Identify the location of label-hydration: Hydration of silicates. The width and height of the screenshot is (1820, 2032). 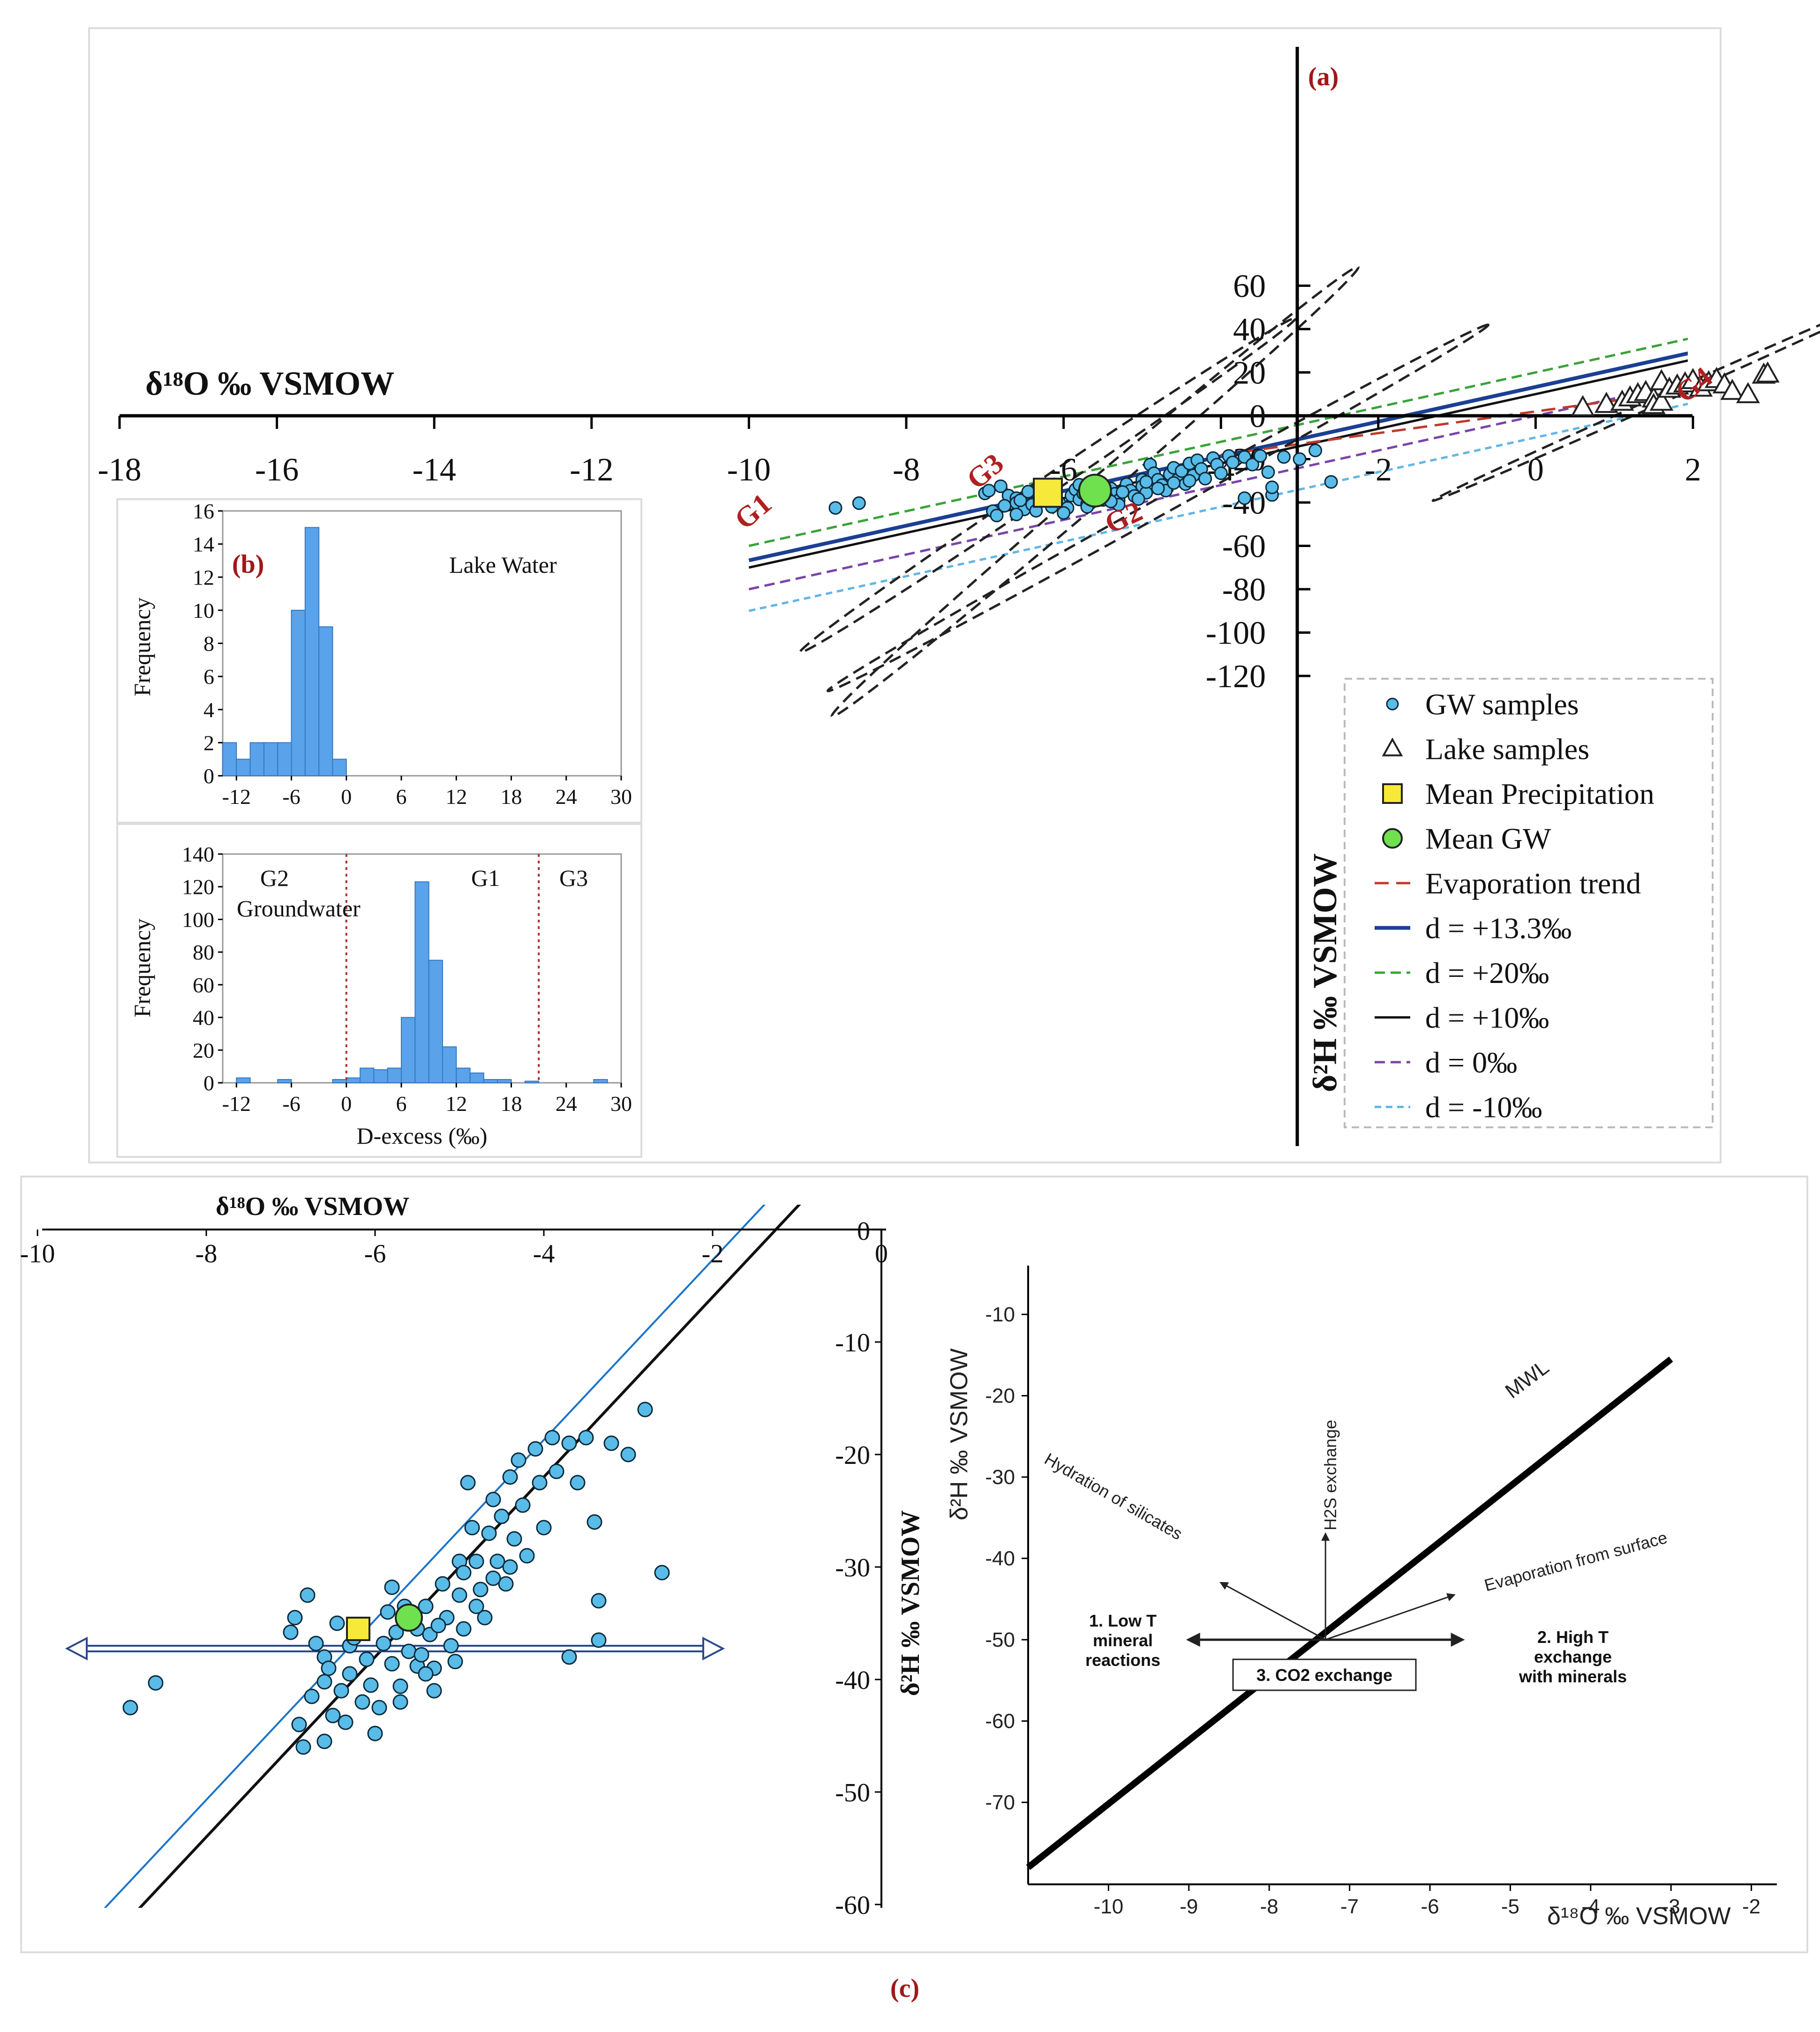
(1113, 1496).